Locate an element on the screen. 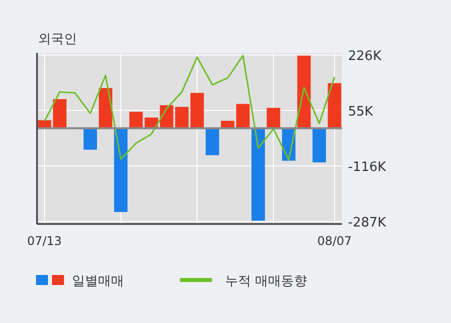 The width and height of the screenshot is (451, 323). chart-title: 외국인 is located at coordinates (57, 39).